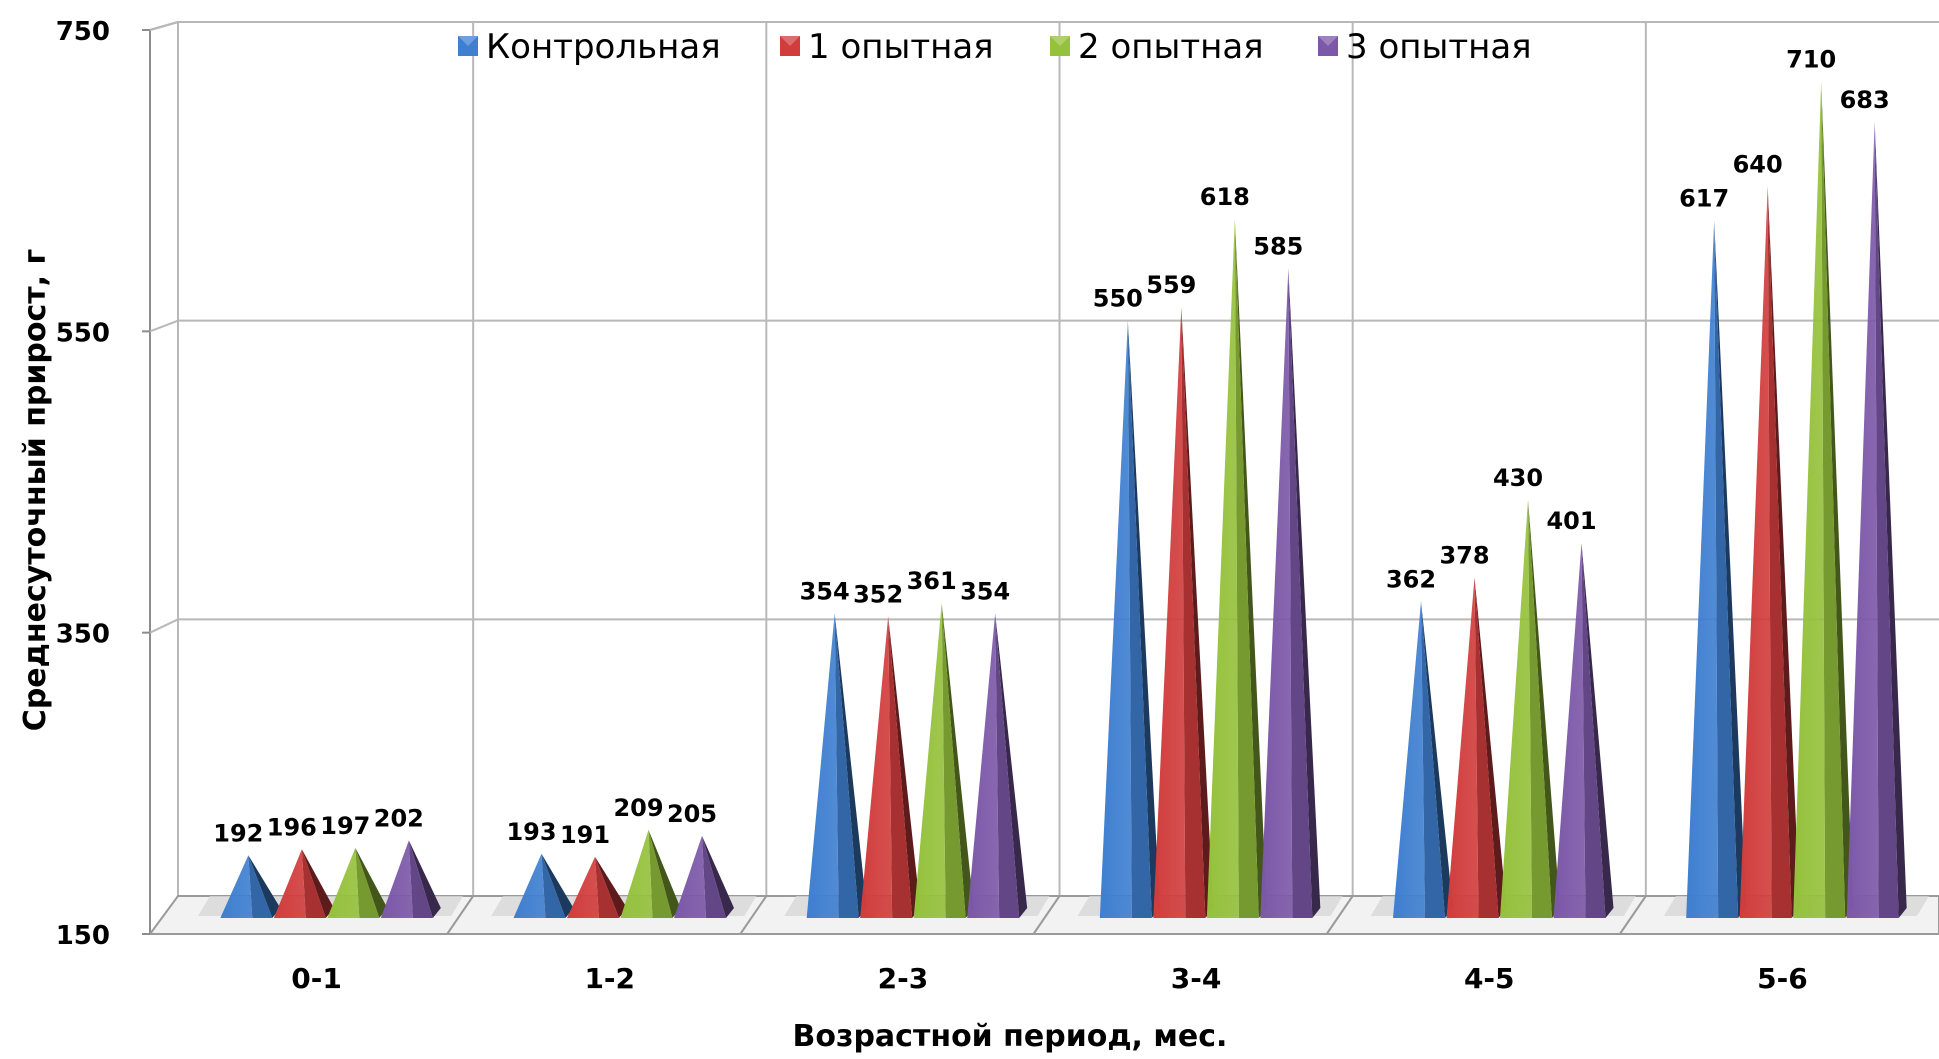 Image resolution: width=1939 pixels, height=1059 pixels. What do you see at coordinates (638, 808) in the screenshot?
I see `data-label: 209` at bounding box center [638, 808].